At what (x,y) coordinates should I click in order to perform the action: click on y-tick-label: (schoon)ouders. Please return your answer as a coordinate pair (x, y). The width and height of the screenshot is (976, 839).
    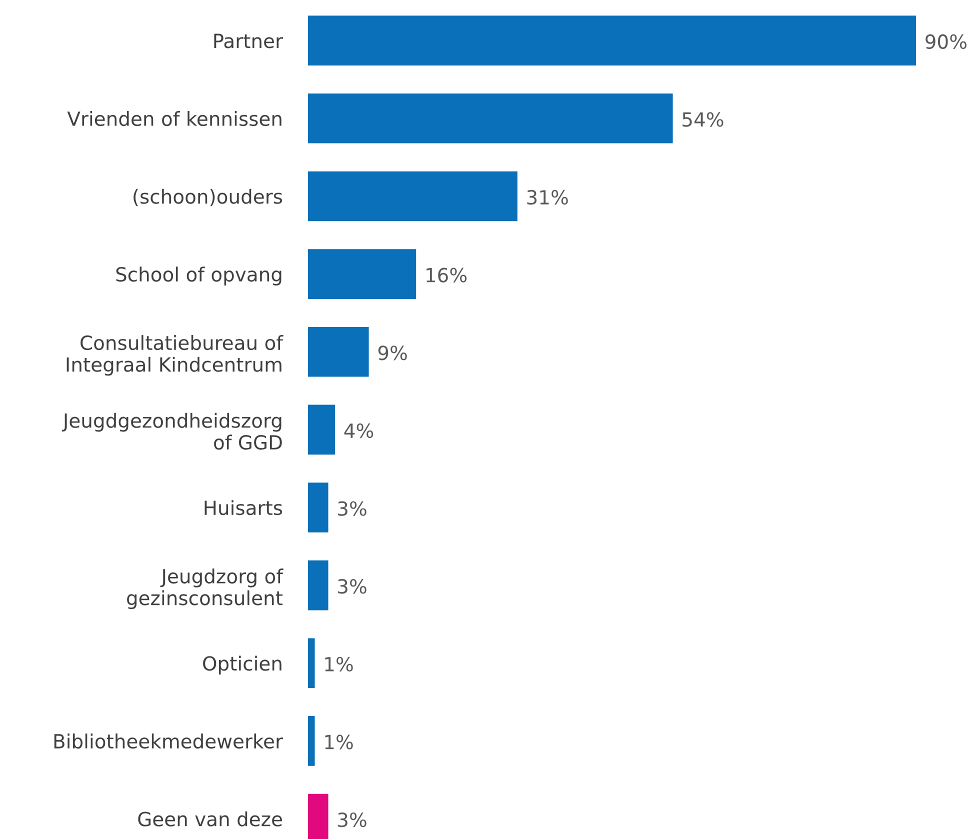
    Looking at the image, I should click on (208, 197).